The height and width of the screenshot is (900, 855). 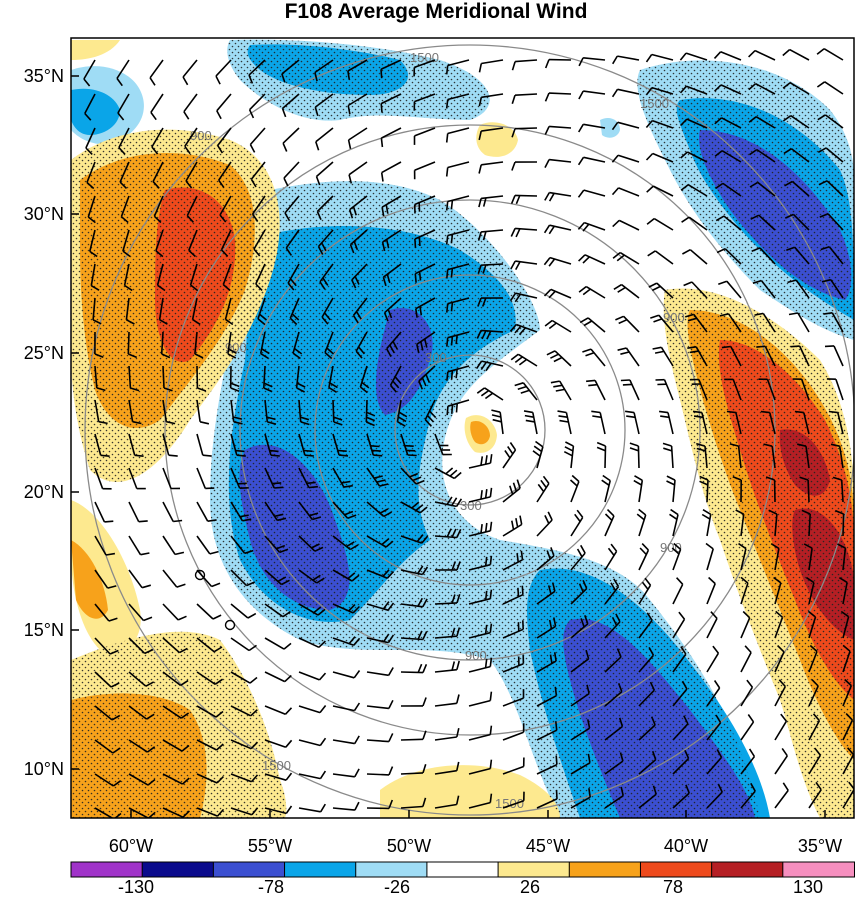 I want to click on colorbar-label: 26, so click(x=530, y=887).